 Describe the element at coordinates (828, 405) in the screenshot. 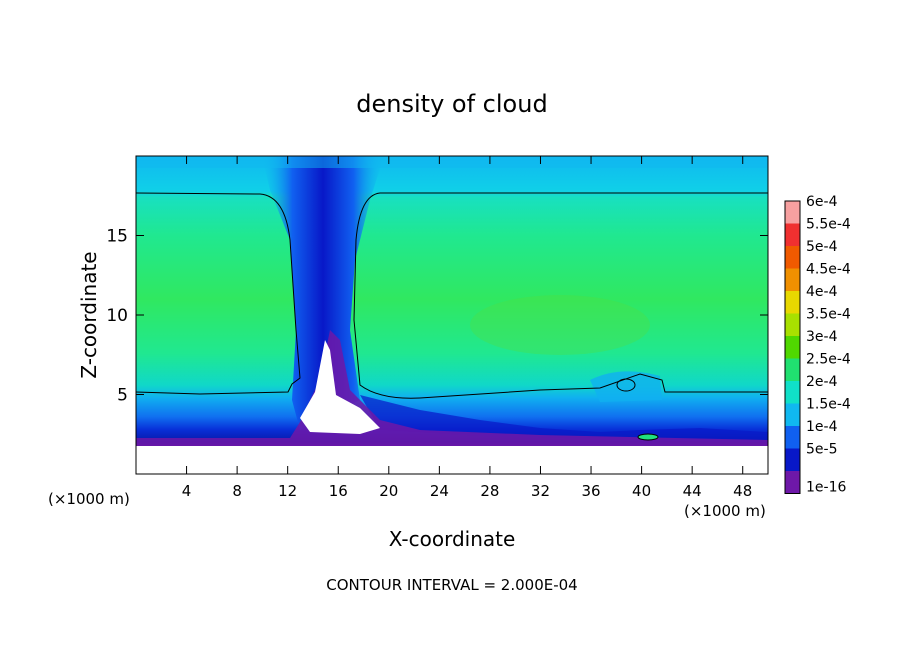

I see `colorbar-label: 1.5e-4` at that location.